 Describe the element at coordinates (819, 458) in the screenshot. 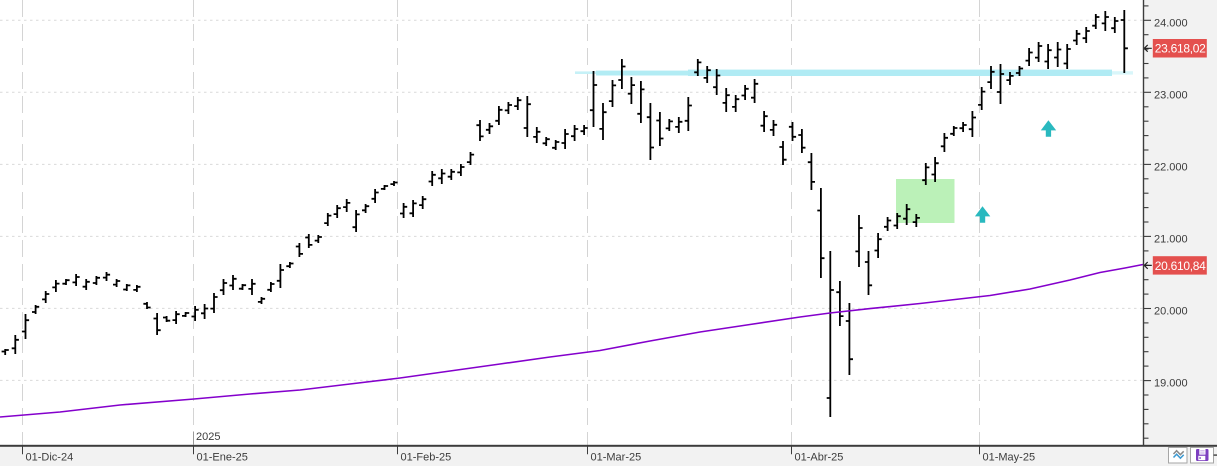

I see `svg-text: 01-Abr-25` at that location.